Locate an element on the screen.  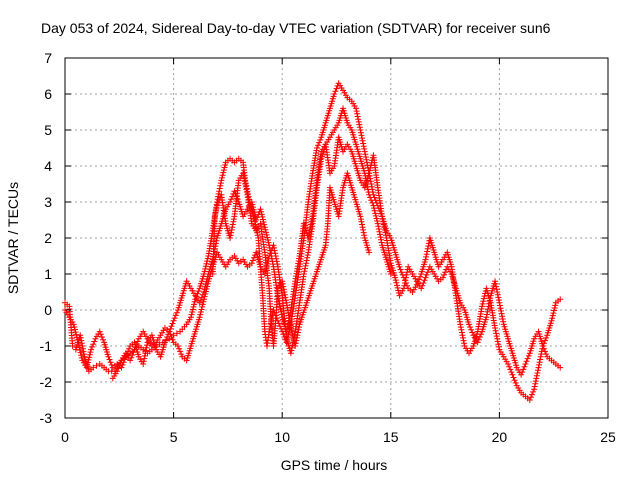
x-tick-label: 0 is located at coordinates (65, 437).